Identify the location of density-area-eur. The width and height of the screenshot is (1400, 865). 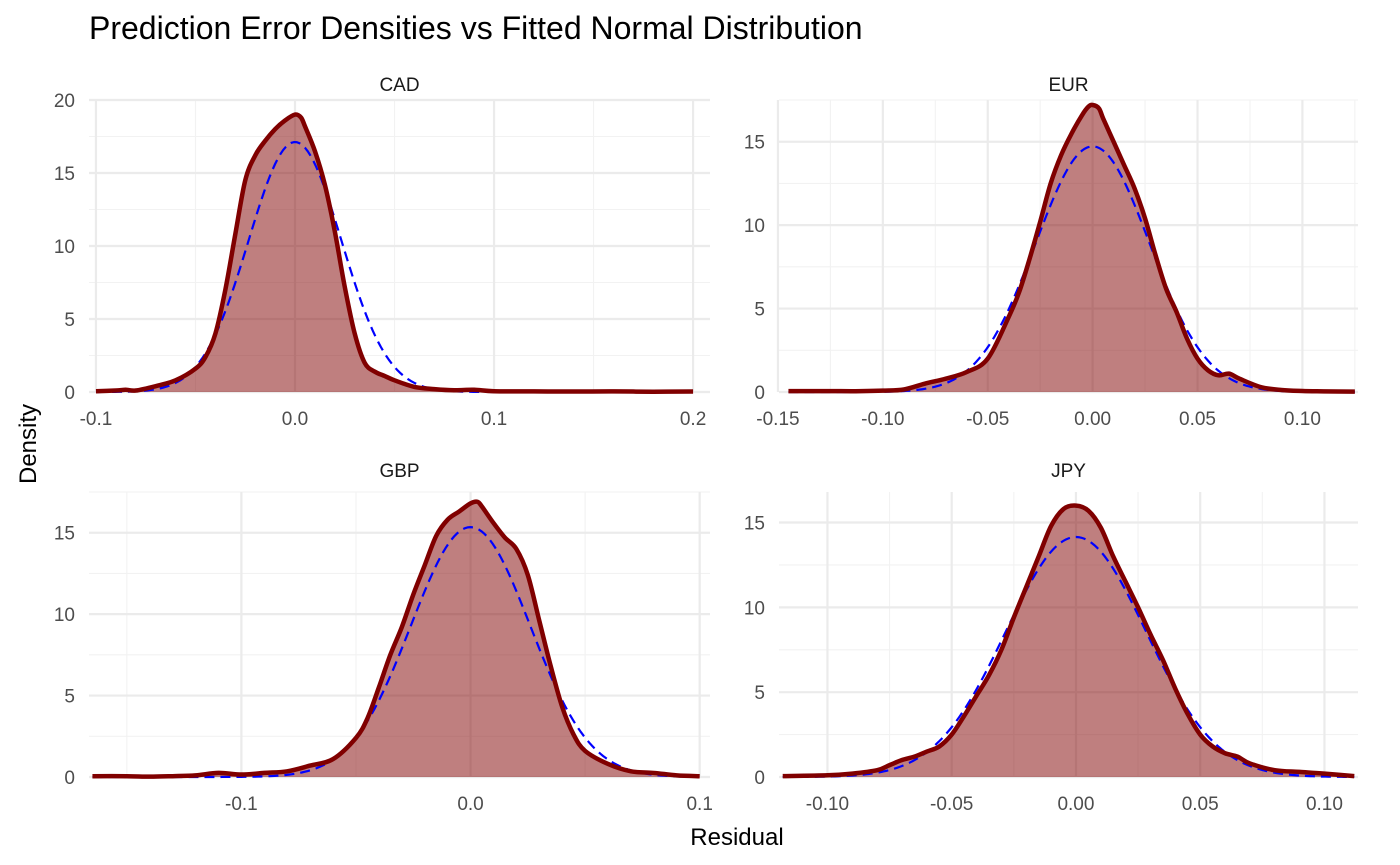
(1071, 248).